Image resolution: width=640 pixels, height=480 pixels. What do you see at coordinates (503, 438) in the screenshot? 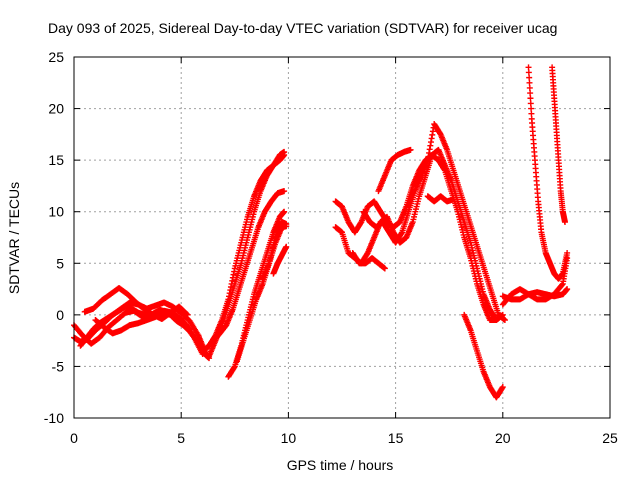
I see `x-tick-label: 20` at bounding box center [503, 438].